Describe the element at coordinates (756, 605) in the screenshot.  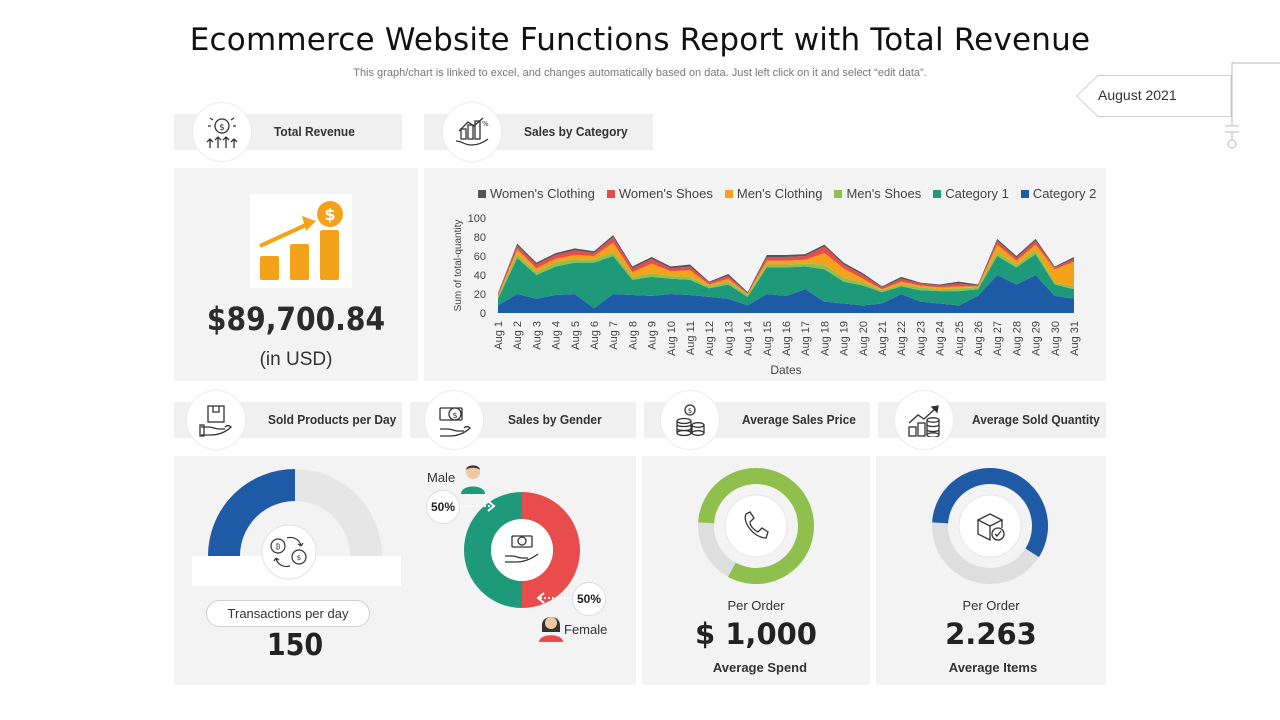
I see `avg-price-per-order: Per Order` at that location.